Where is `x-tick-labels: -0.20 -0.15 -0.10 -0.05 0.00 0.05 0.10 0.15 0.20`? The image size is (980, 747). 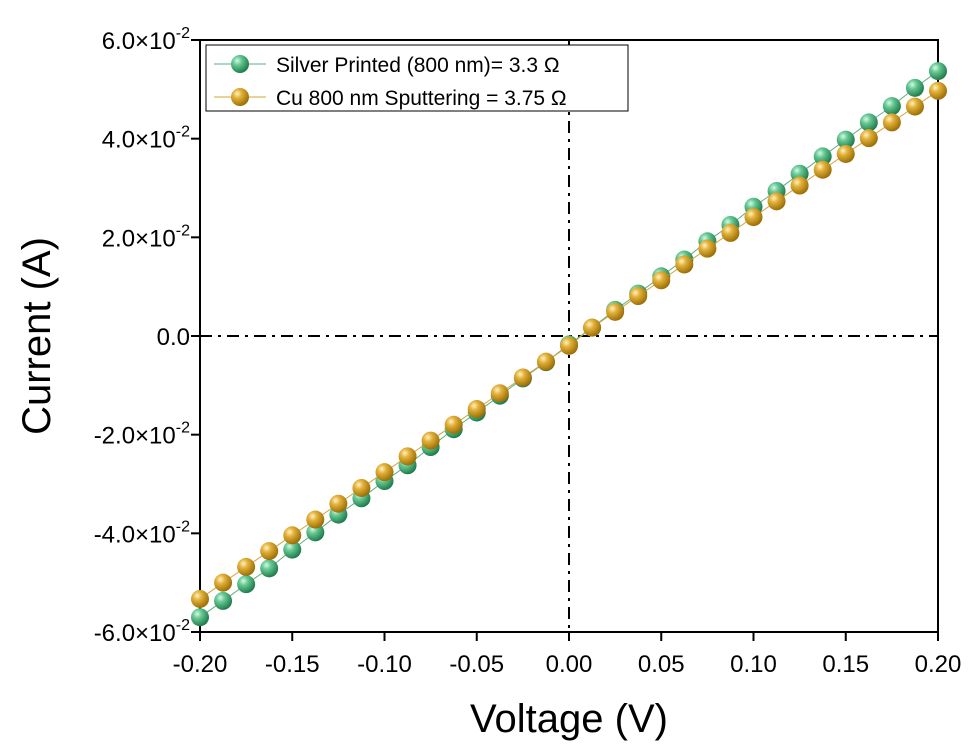
x-tick-labels: -0.20 -0.15 -0.10 -0.05 0.00 0.05 0.10 0.15 0.20 is located at coordinates (567, 664).